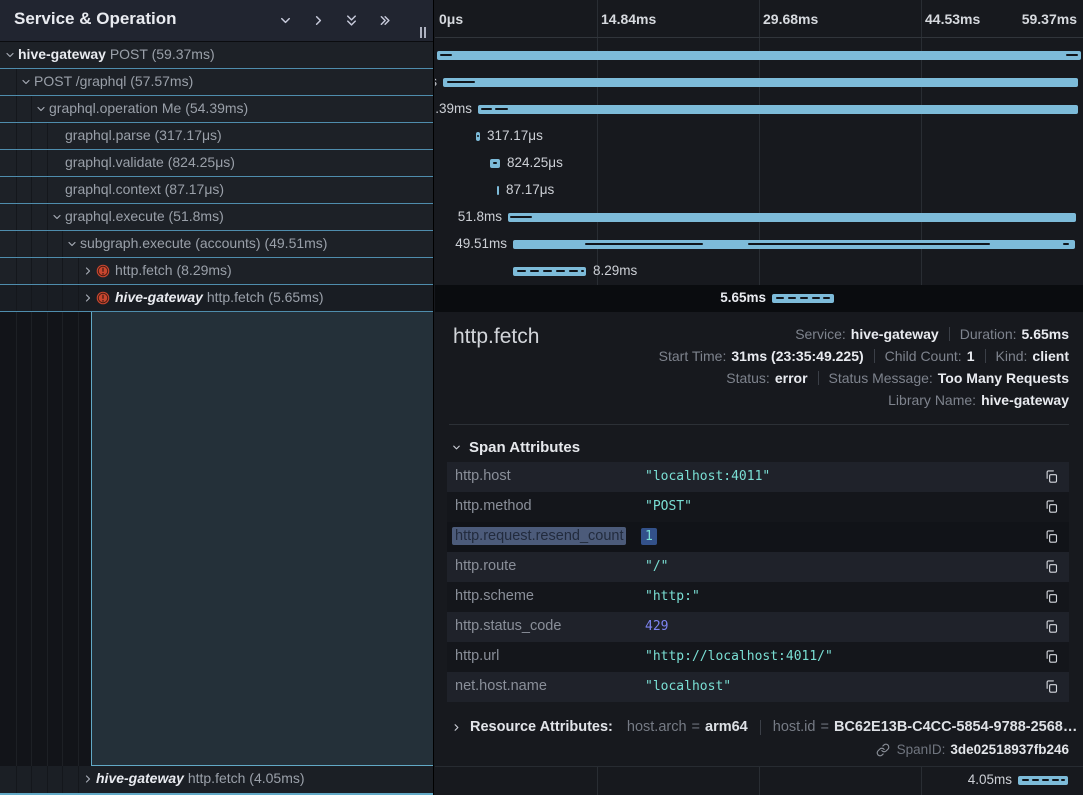 This screenshot has height=795, width=1083. What do you see at coordinates (423, 32) in the screenshot?
I see `panel-resize-handle` at bounding box center [423, 32].